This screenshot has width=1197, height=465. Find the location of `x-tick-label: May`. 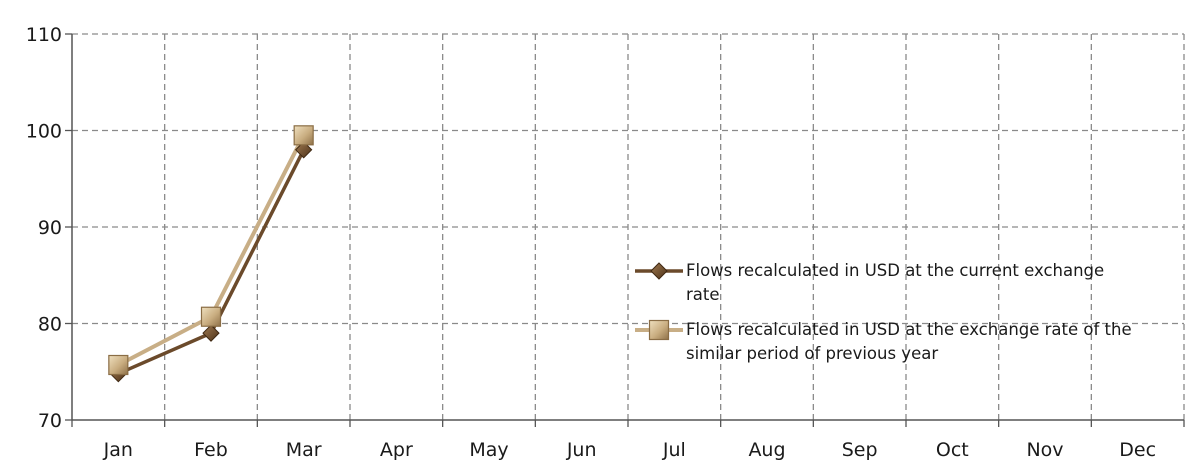

x-tick-label: May is located at coordinates (488, 450).